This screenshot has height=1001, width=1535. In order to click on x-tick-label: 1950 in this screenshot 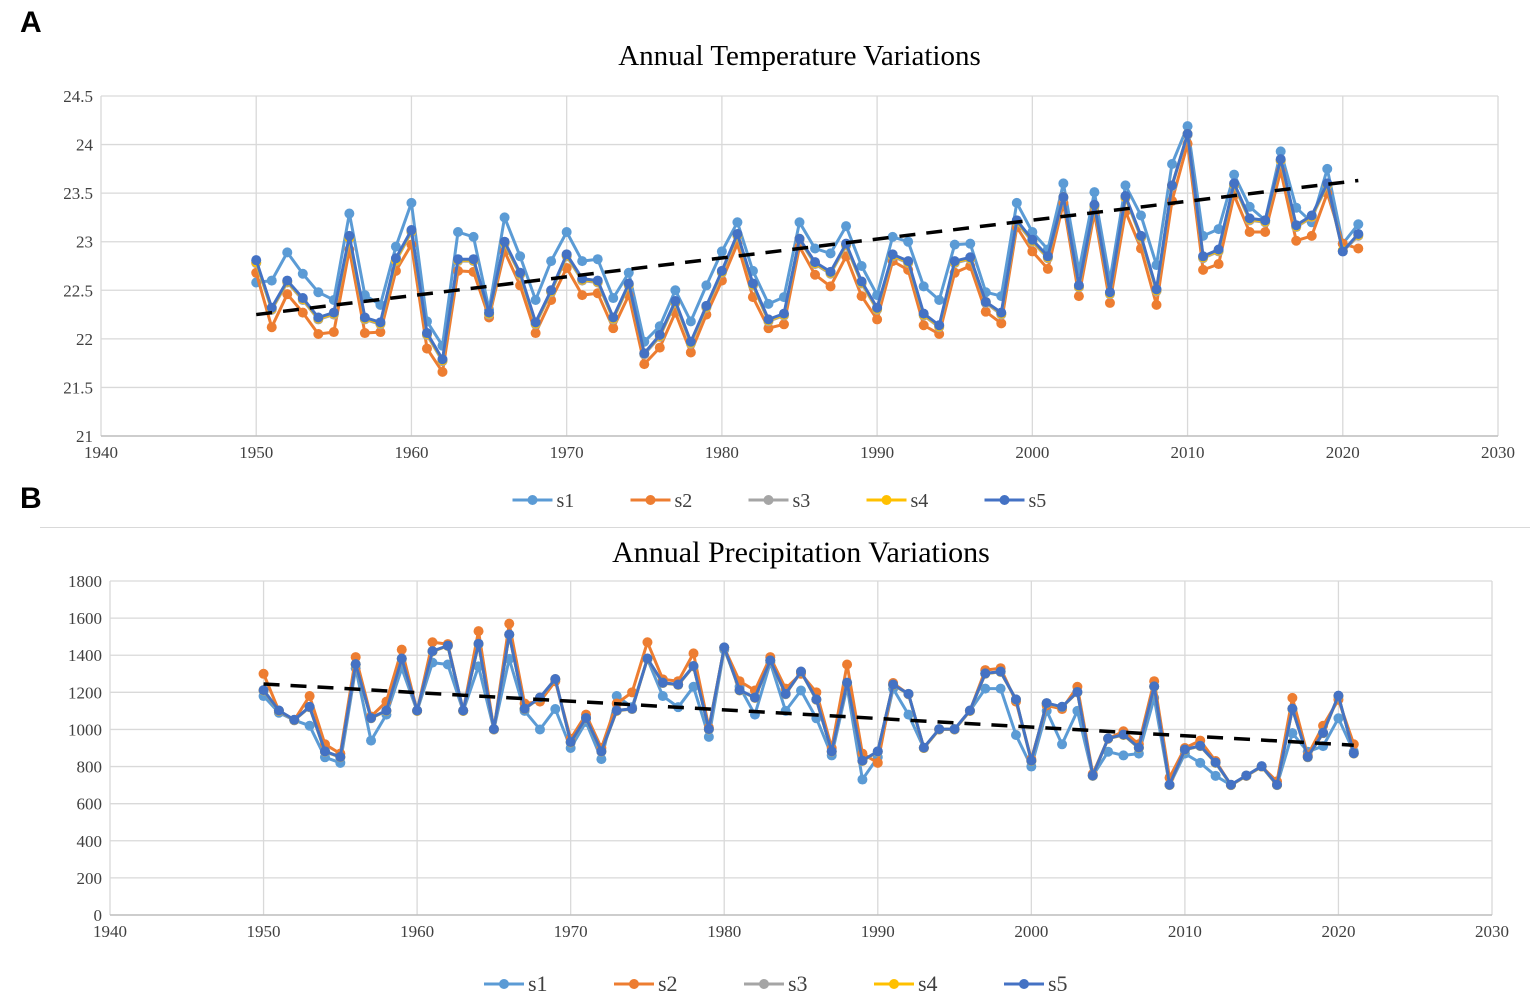, I will do `click(264, 931)`.